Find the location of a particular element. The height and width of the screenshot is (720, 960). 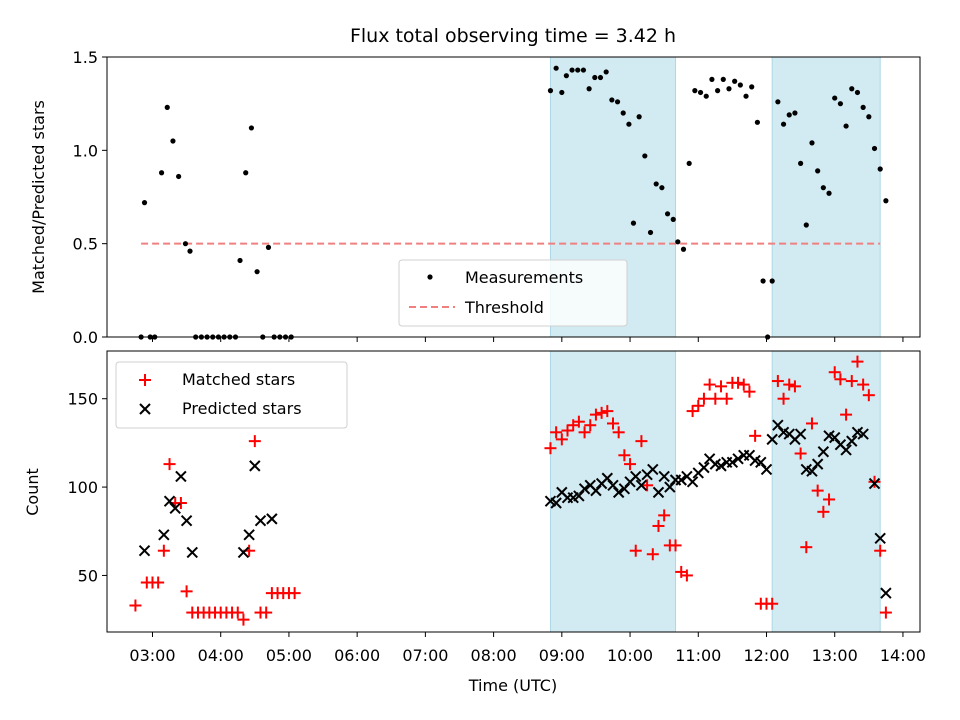

top-legend: Measurements Threshold is located at coordinates (513, 293).